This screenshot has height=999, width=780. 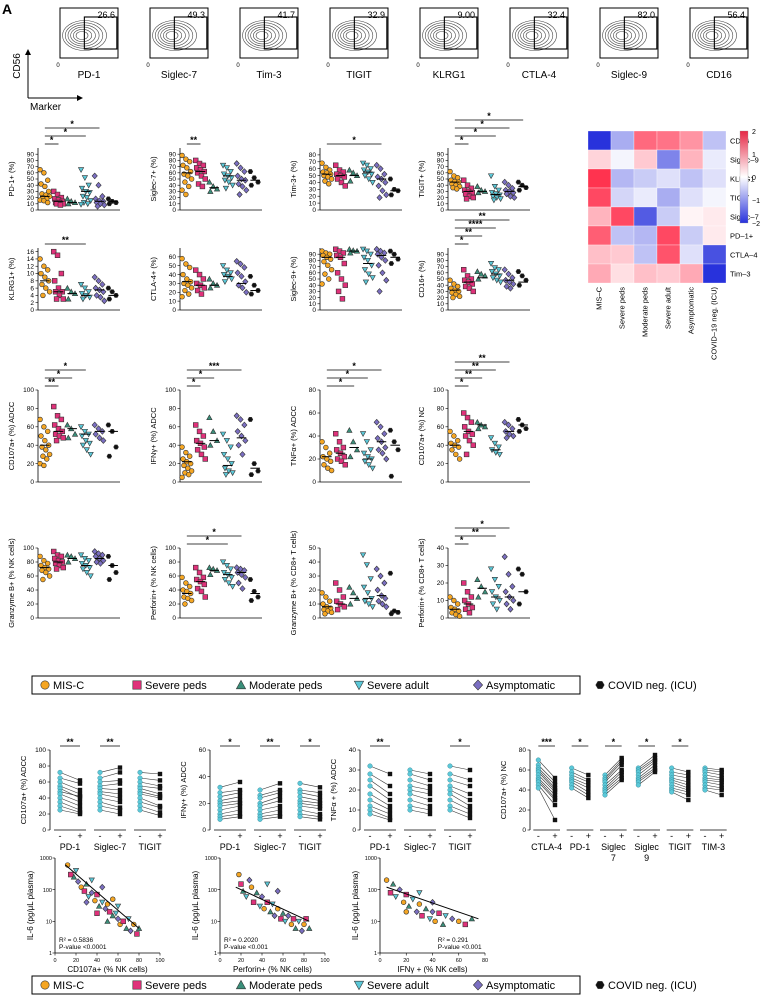 I want to click on flow-panel-3: 0 32.9 TIGIT, so click(x=357, y=44).